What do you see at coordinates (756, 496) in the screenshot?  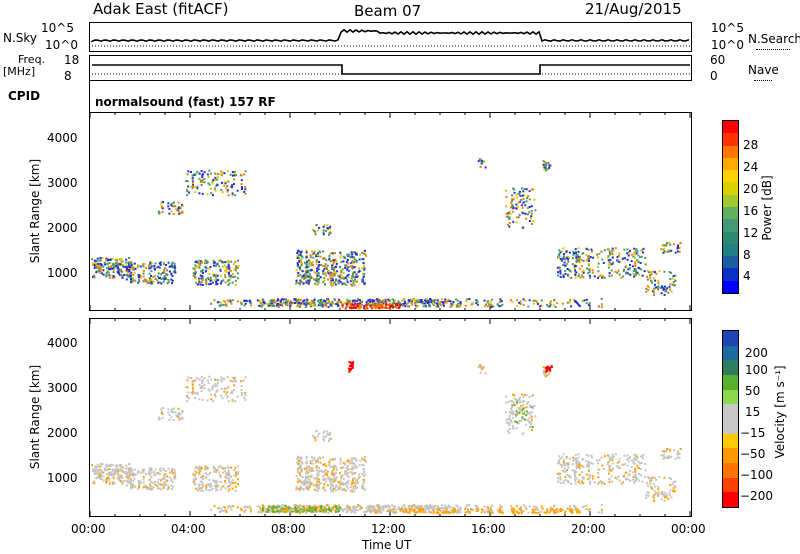 I see `vel-cb-tick-m200: −200` at bounding box center [756, 496].